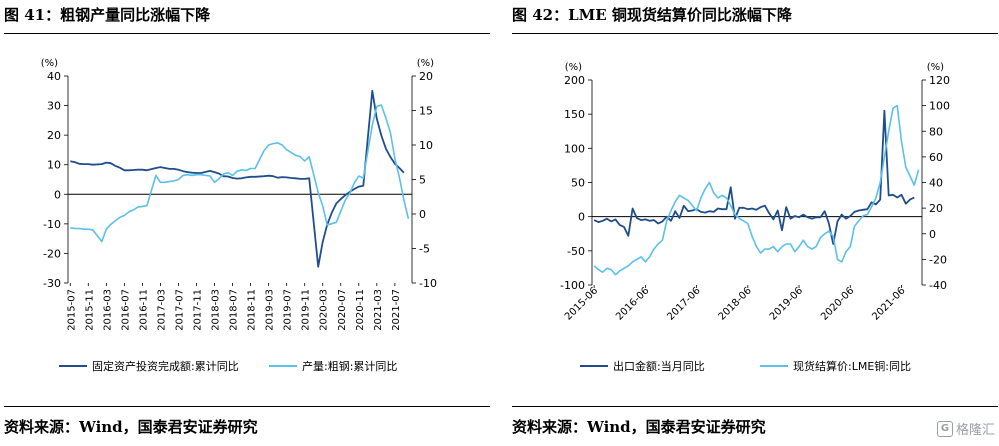 This screenshot has width=999, height=446. What do you see at coordinates (936, 183) in the screenshot?
I see `right-tick-label: 40` at bounding box center [936, 183].